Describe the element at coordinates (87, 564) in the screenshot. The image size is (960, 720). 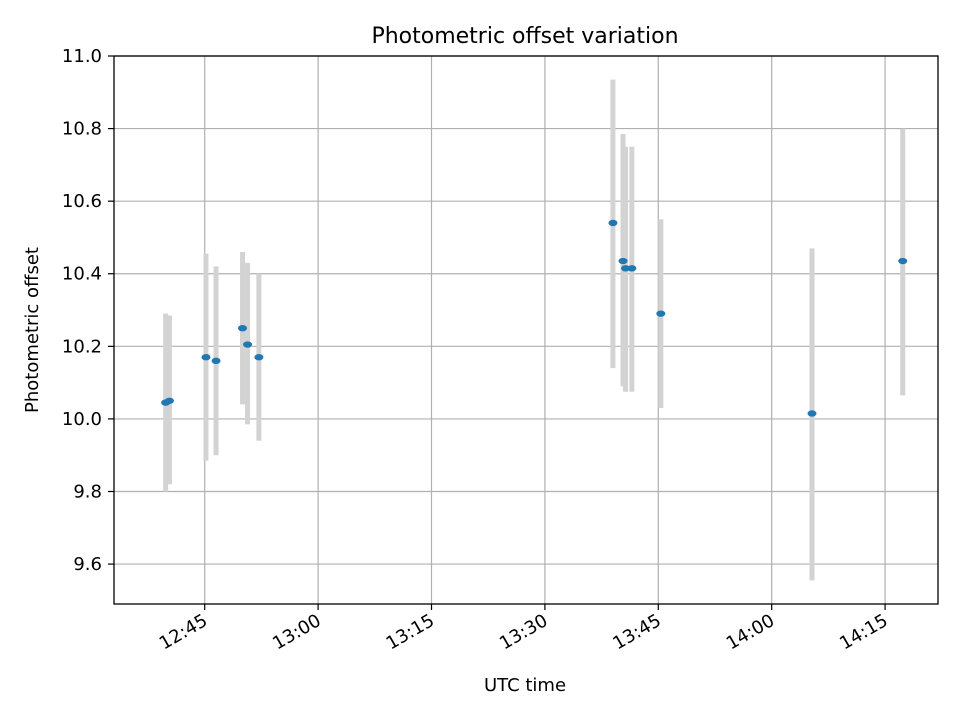
I see `y-tick-label: 9.6` at that location.